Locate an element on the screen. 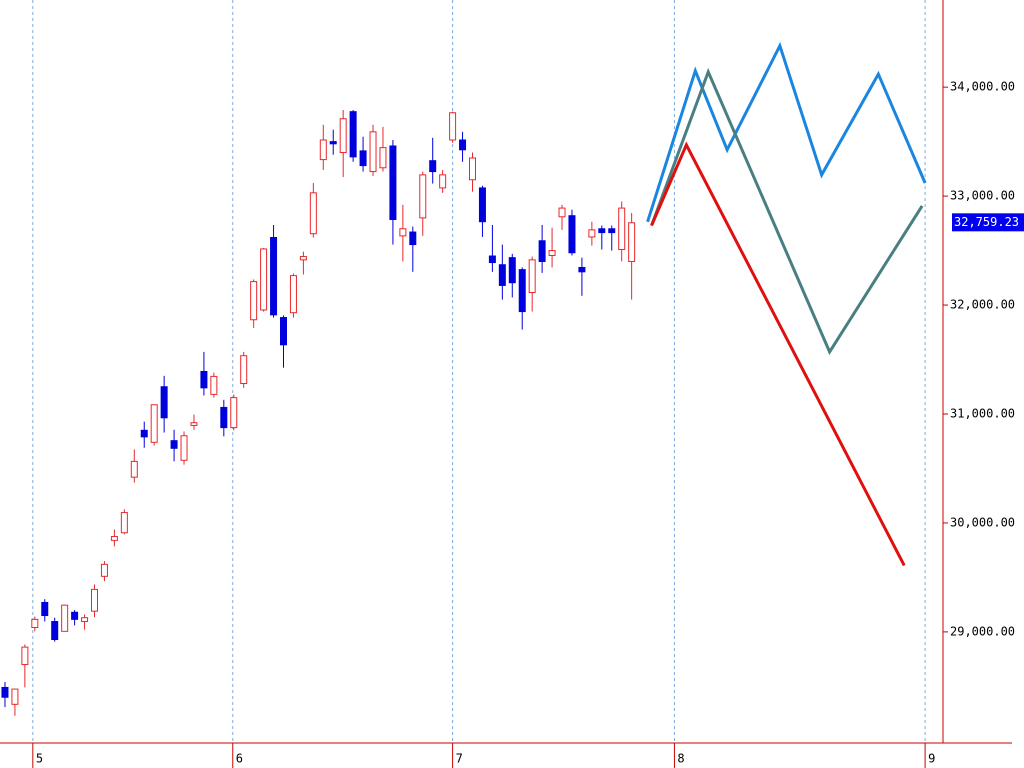 This screenshot has width=1024, height=768. x-tick-label: 8 is located at coordinates (680, 759).